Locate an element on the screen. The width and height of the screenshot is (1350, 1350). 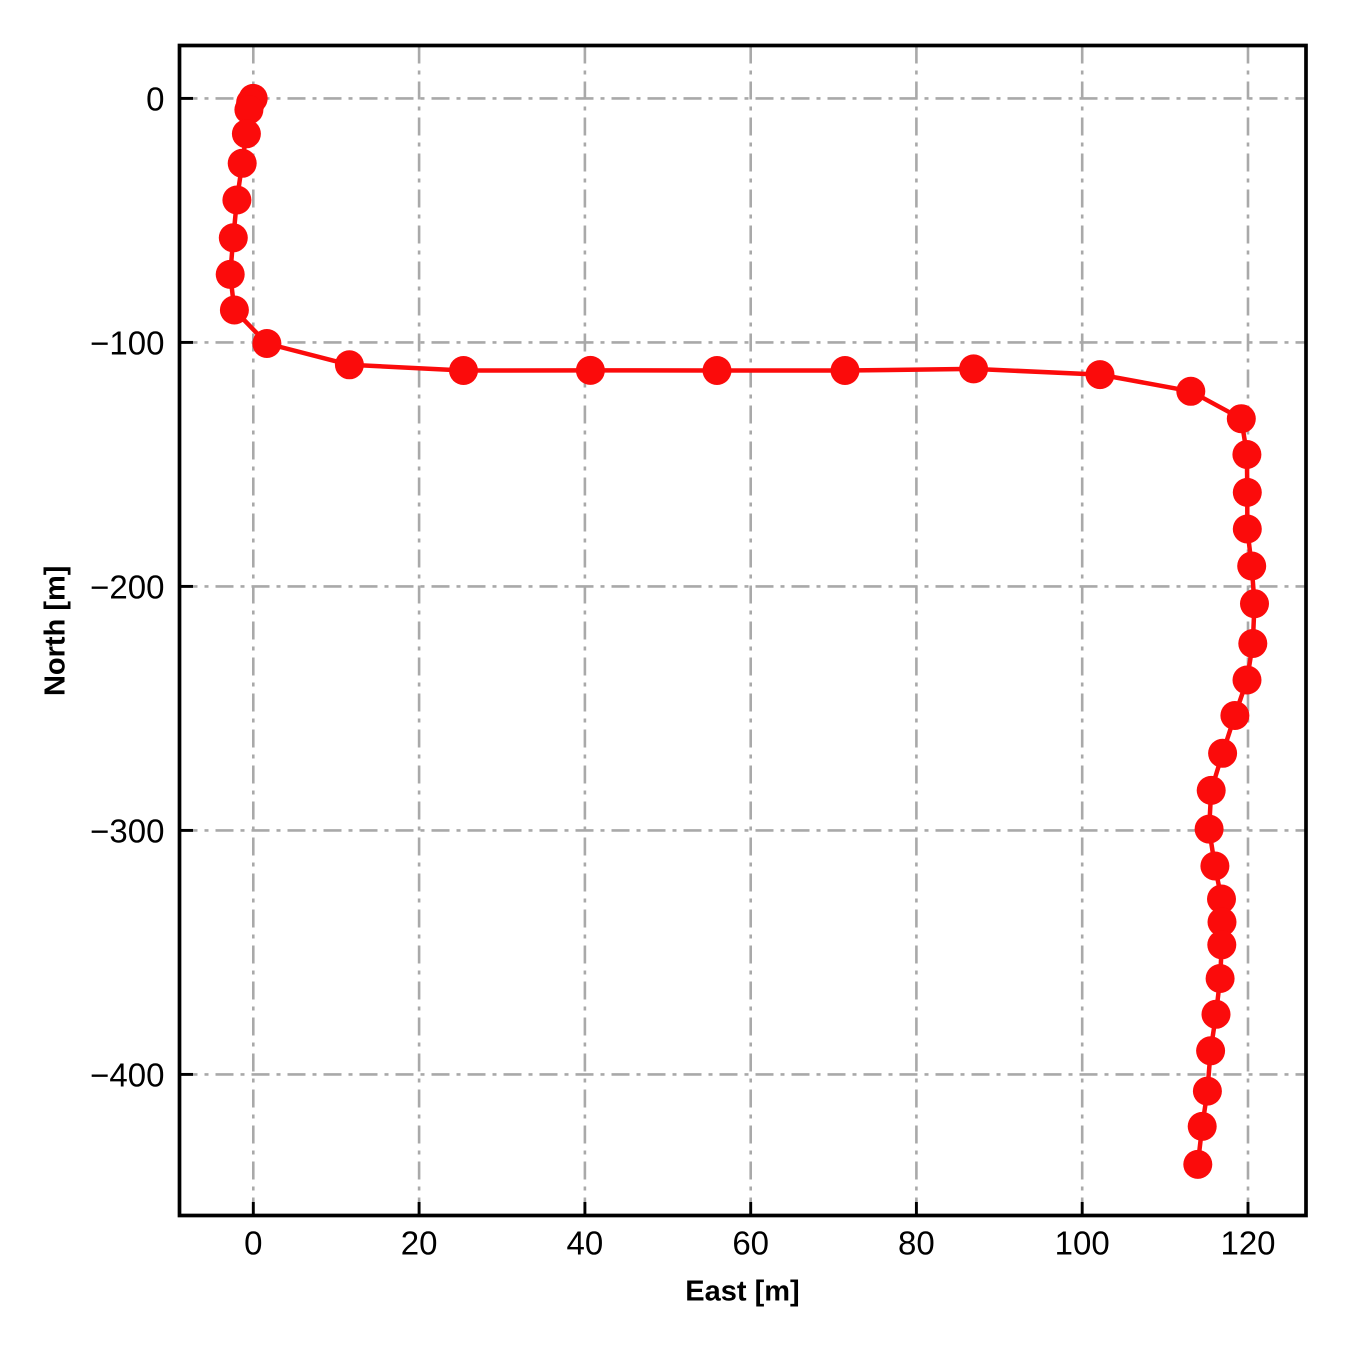
svg-text: 120 is located at coordinates (1247, 1243).